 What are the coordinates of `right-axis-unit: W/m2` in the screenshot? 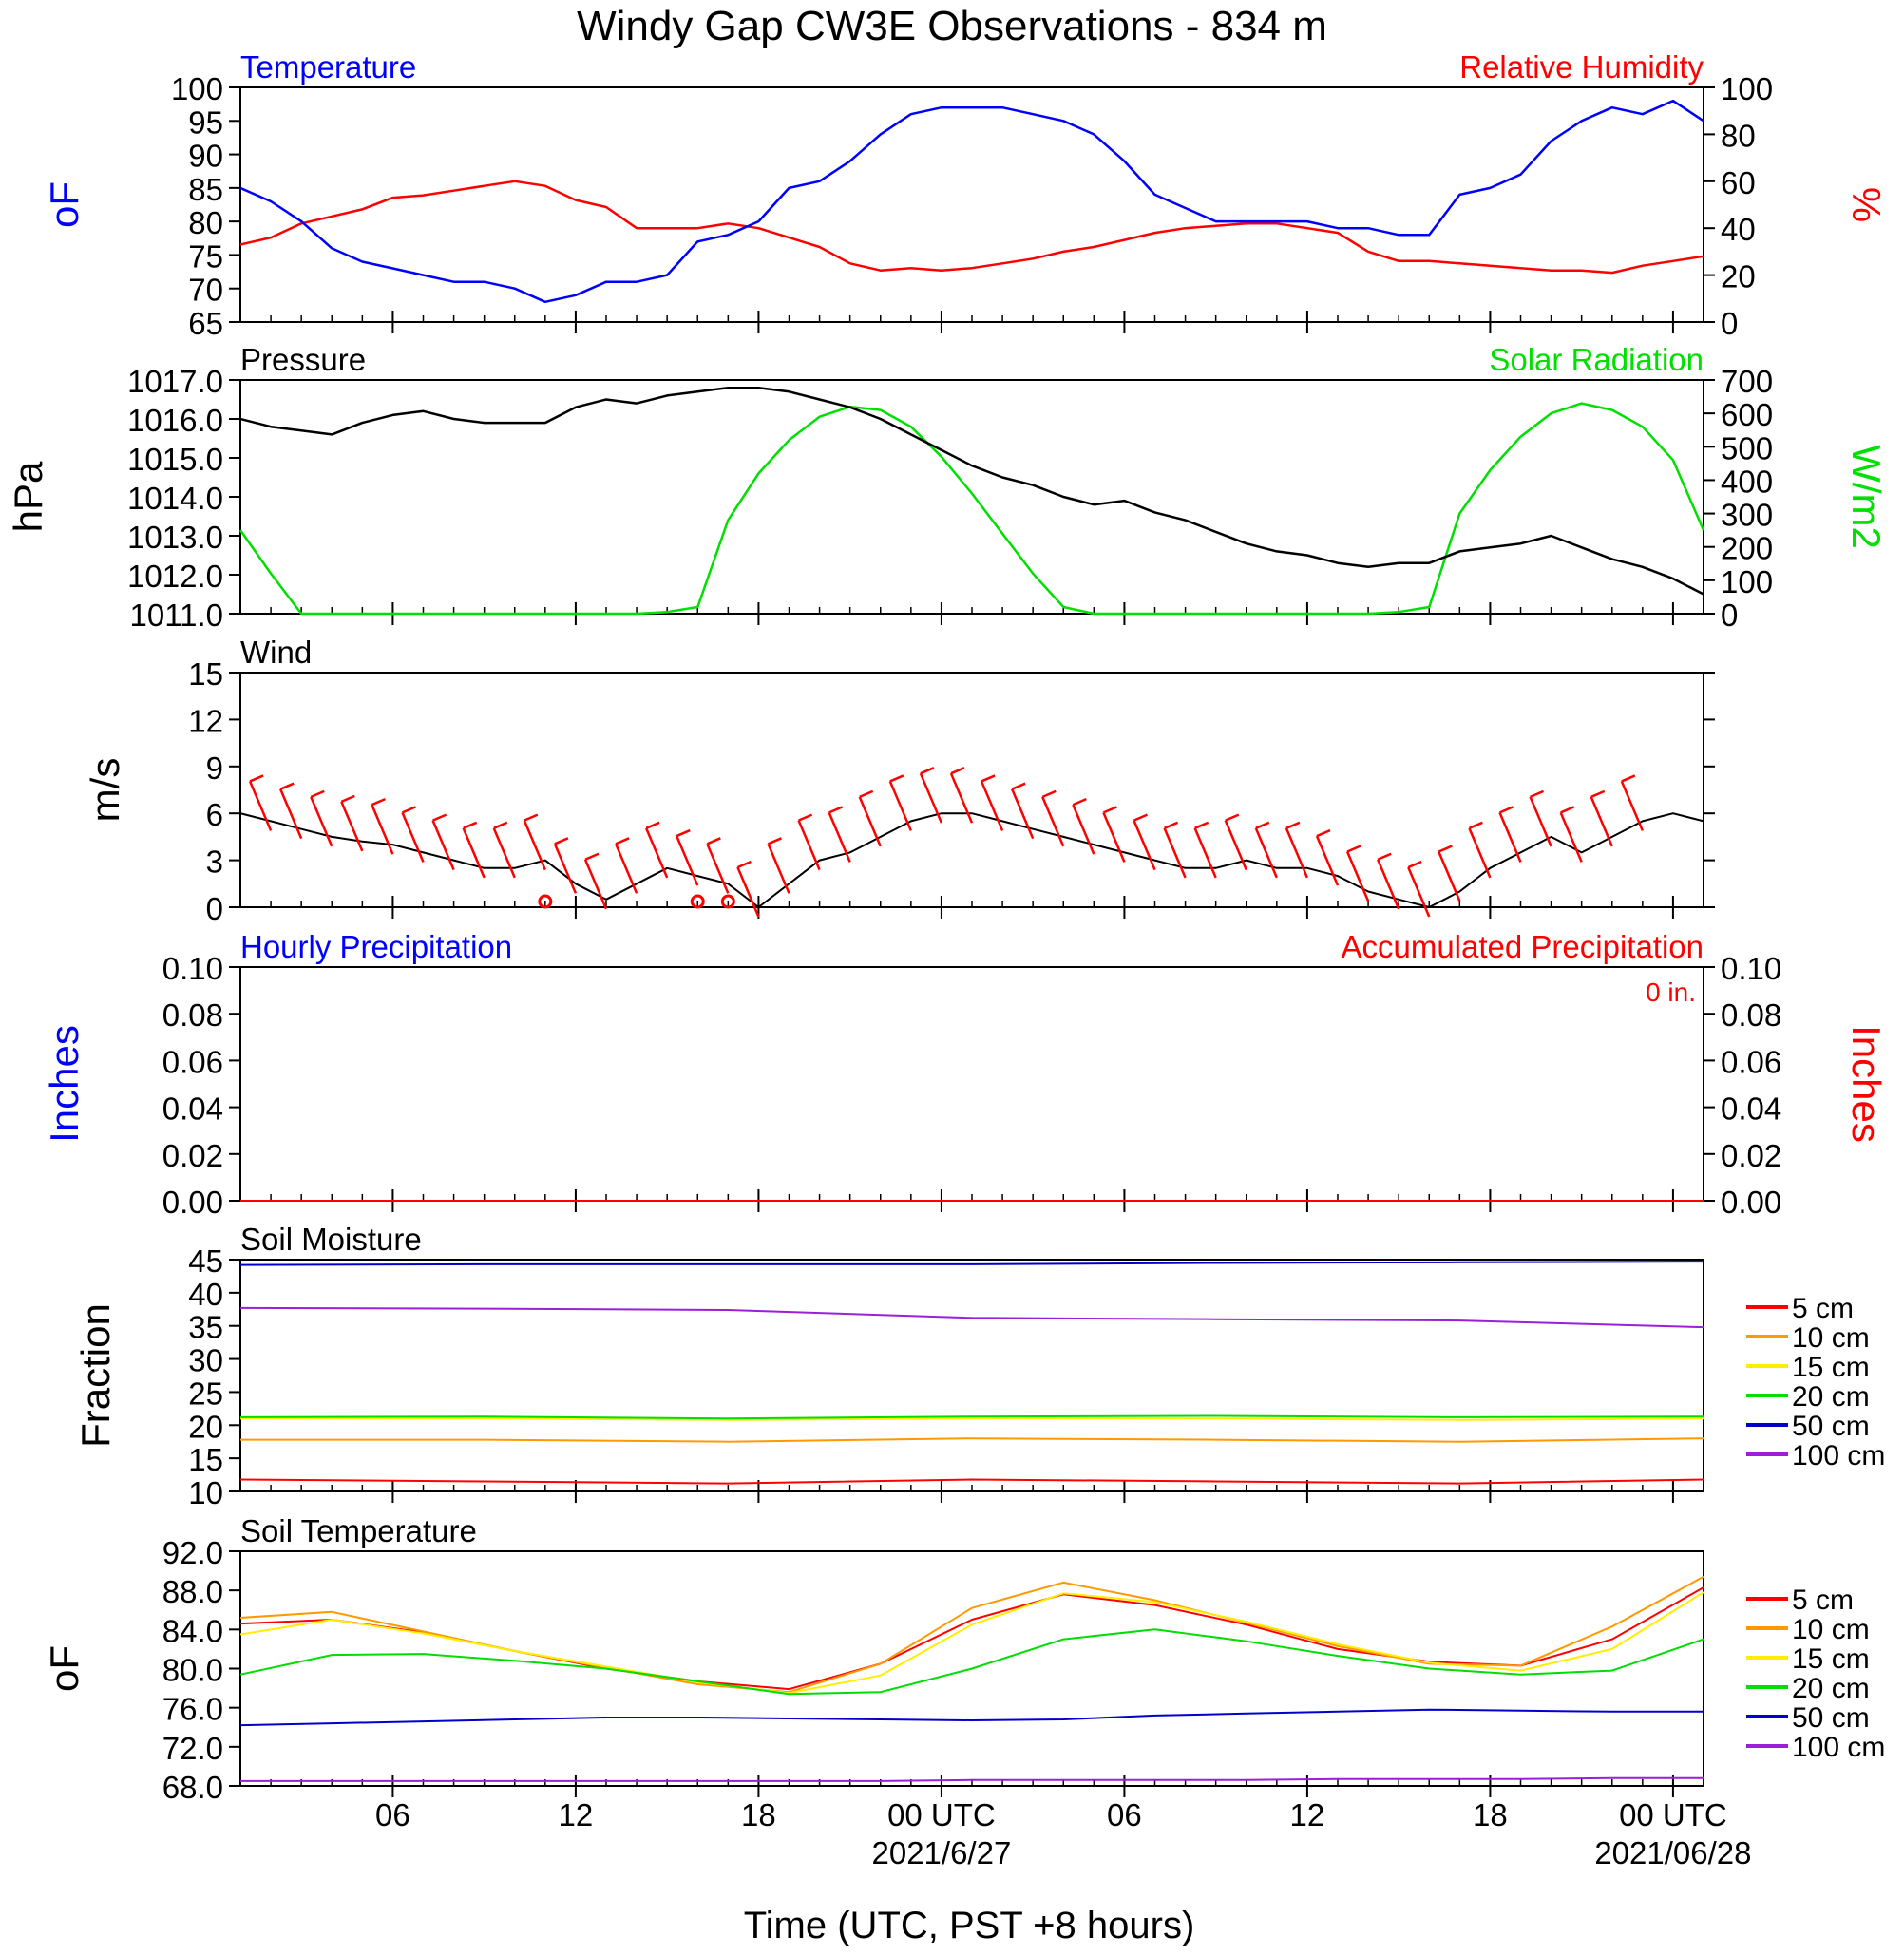 It's located at (1867, 497).